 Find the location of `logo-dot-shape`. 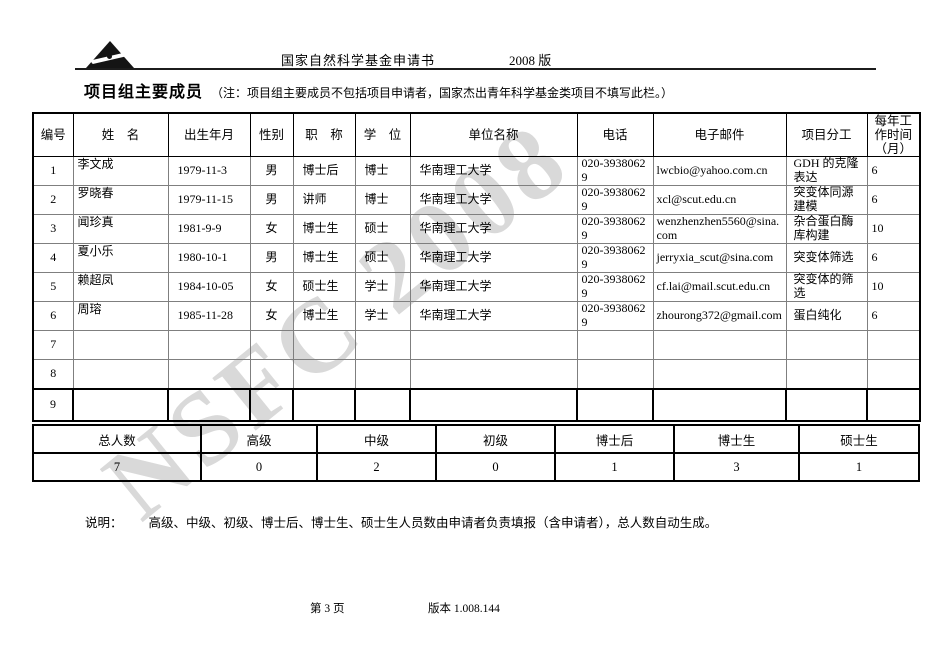

logo-dot-shape is located at coordinates (109, 56).